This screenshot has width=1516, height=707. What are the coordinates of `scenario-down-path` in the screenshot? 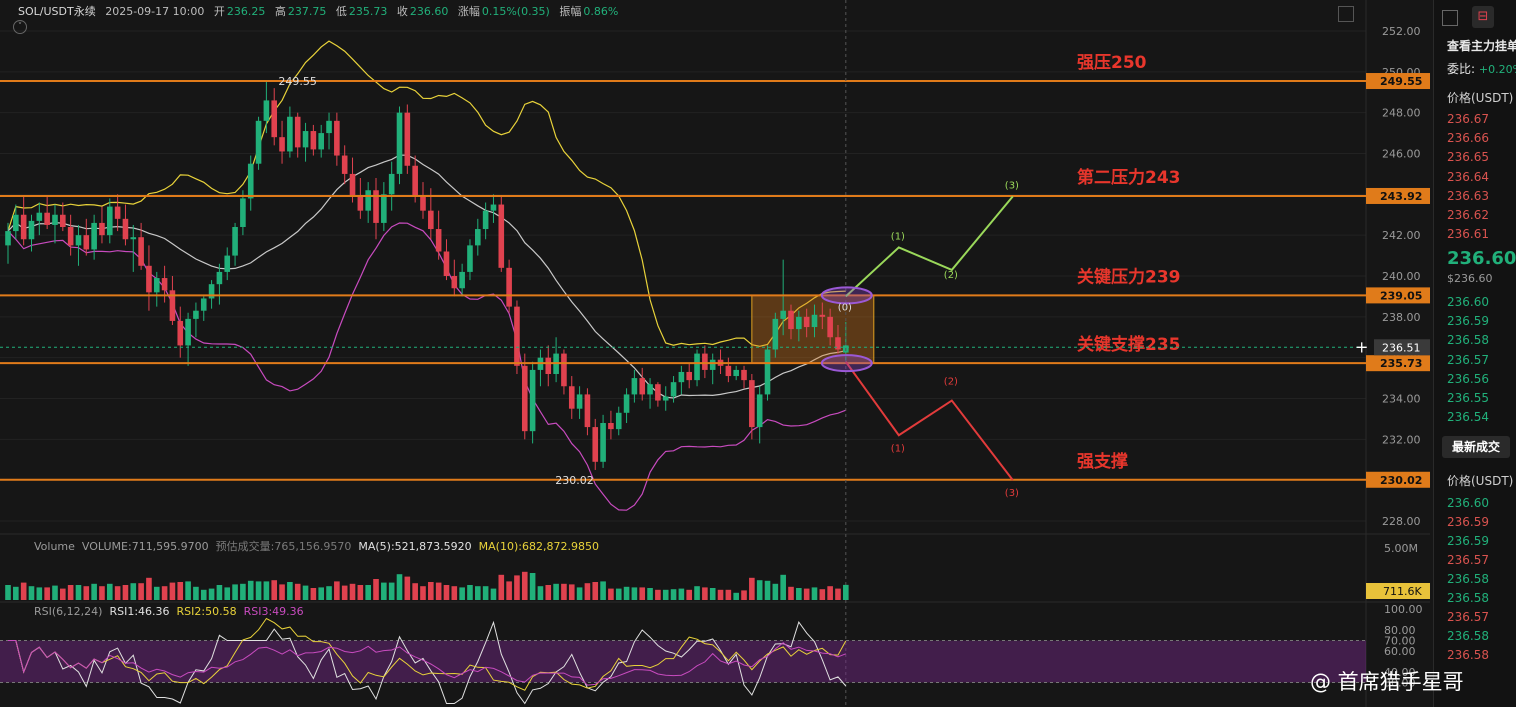 It's located at (929, 421).